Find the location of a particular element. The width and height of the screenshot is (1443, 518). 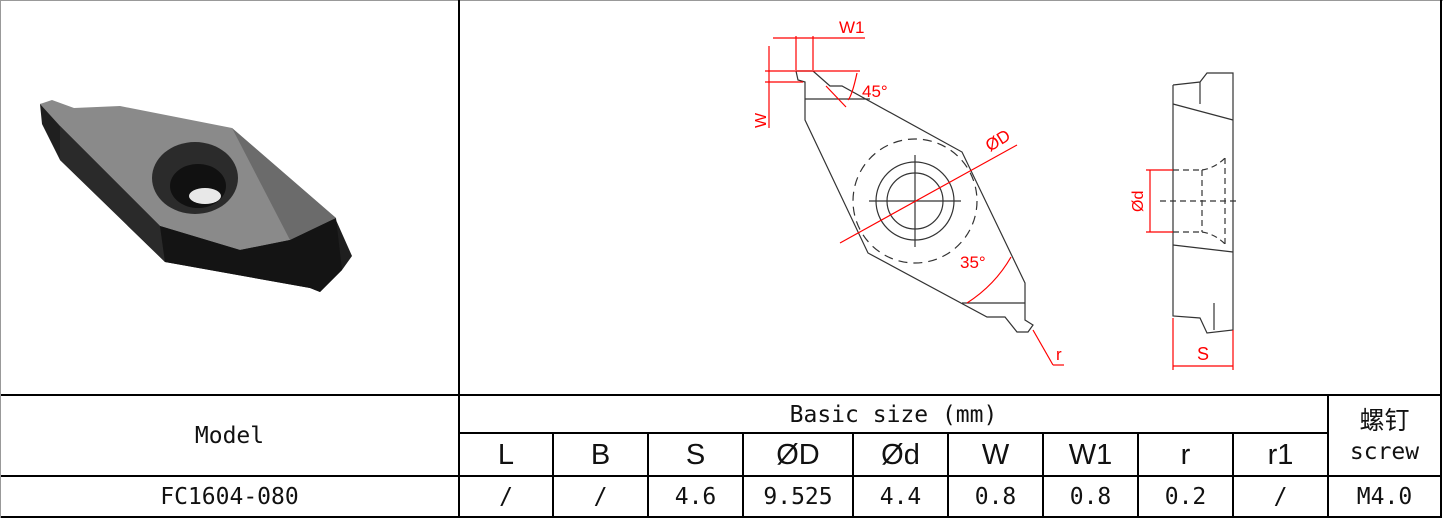

side-view-drawing is located at coordinates (1200, 203).